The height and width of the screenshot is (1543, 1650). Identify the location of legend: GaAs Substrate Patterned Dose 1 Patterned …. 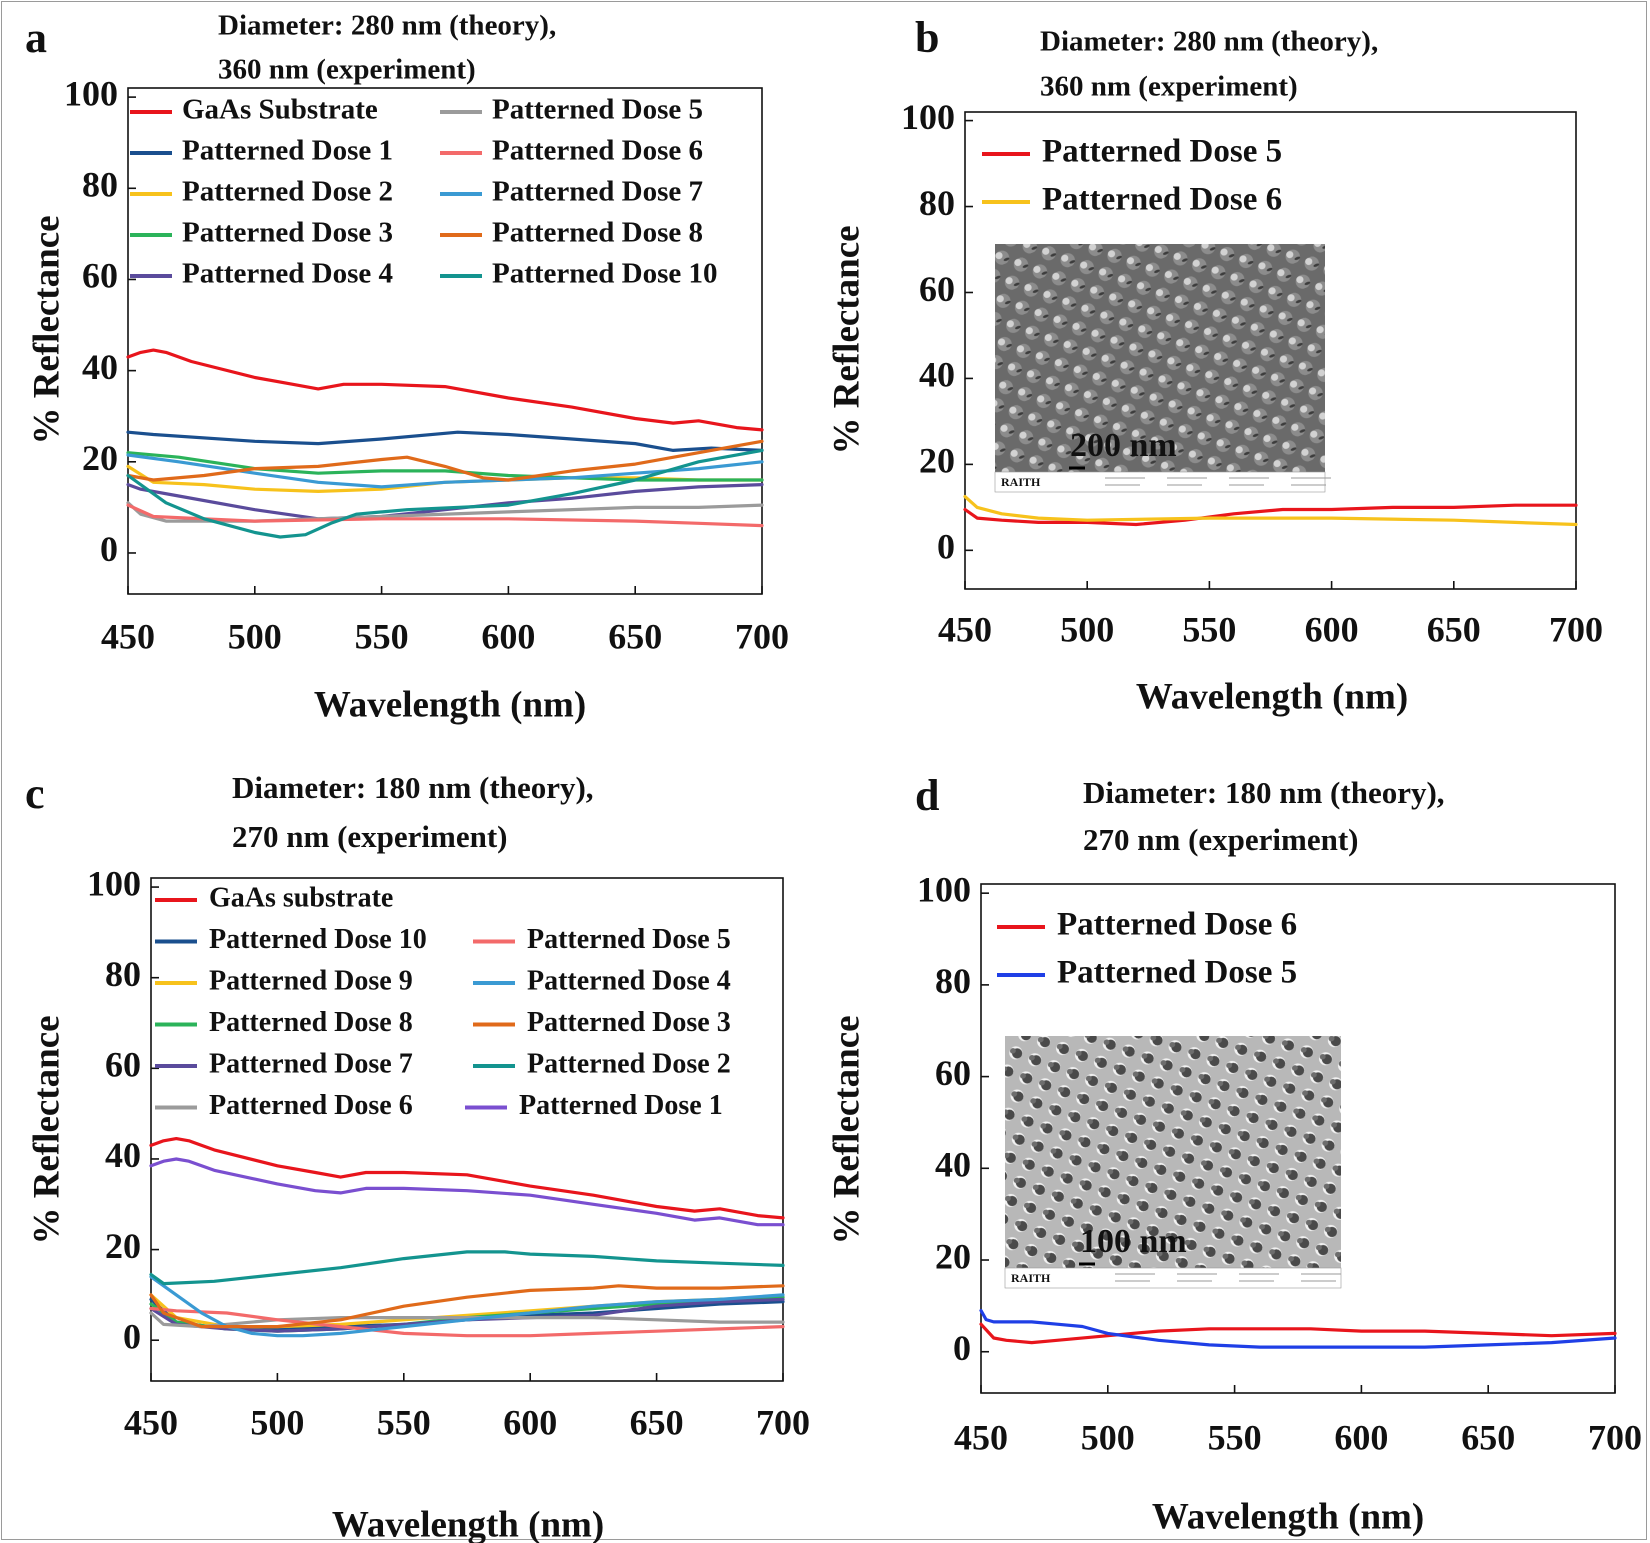
(424, 192).